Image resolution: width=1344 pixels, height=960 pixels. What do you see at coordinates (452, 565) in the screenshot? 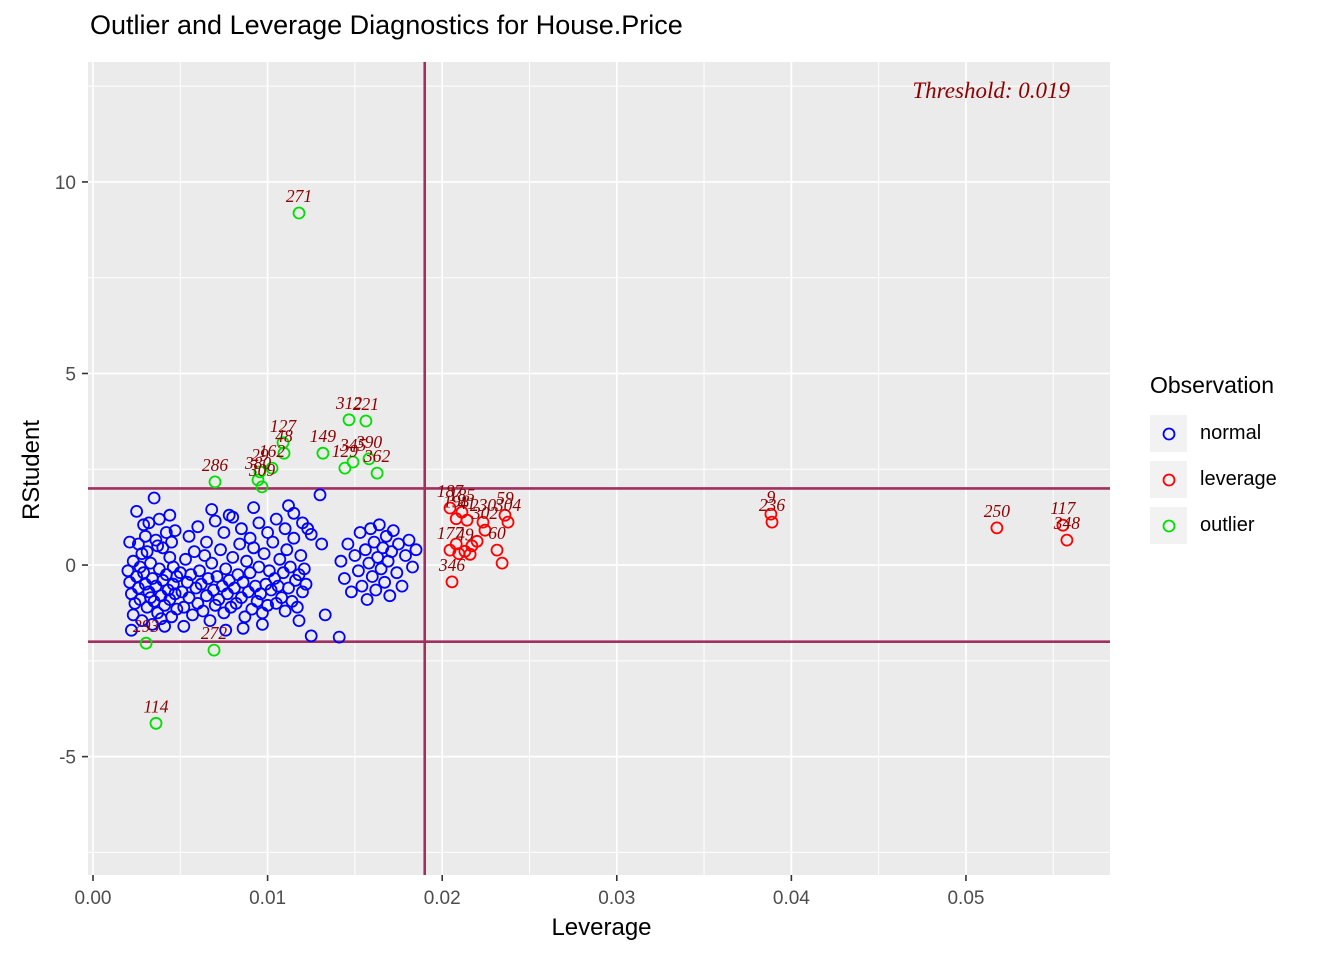
I see `point-label: 346` at bounding box center [452, 565].